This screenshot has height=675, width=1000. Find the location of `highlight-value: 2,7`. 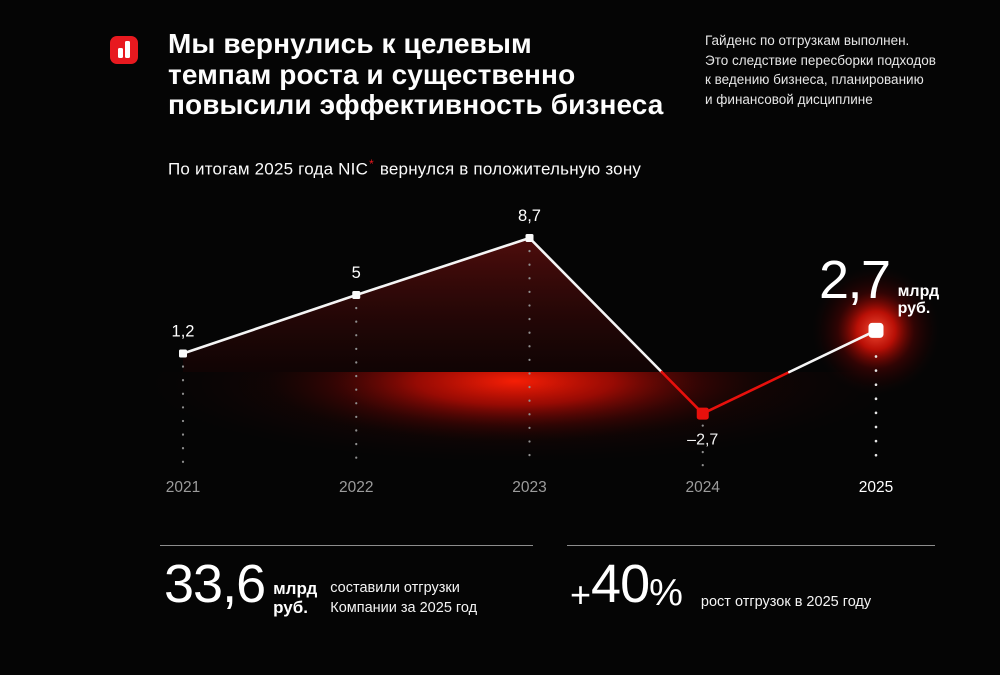

highlight-value: 2,7 is located at coordinates (855, 280).